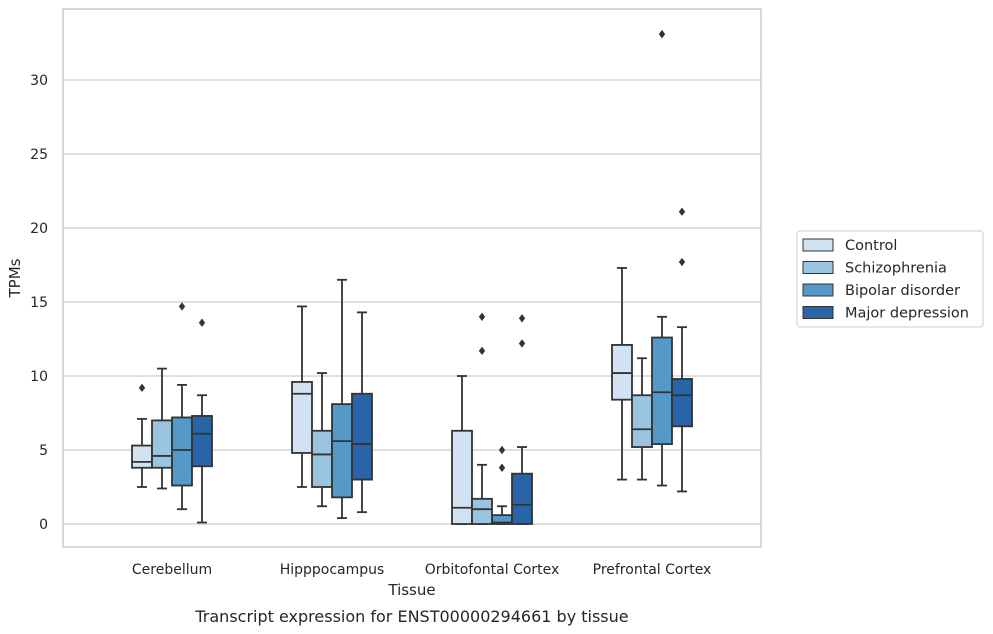  Describe the element at coordinates (172, 570) in the screenshot. I see `x-tick-label: Cerebellum` at that location.